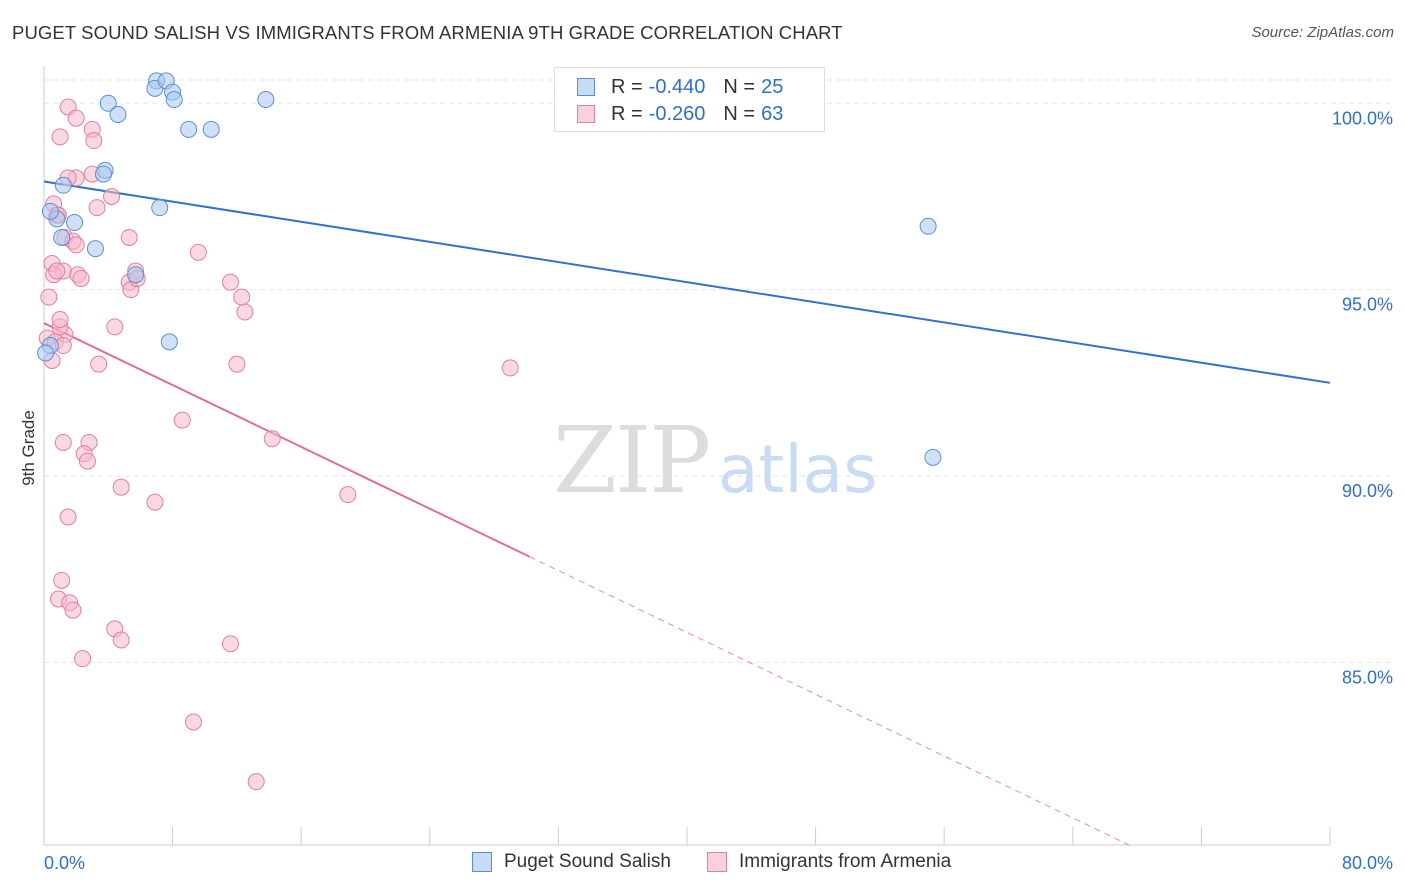  Describe the element at coordinates (677, 86) in the screenshot. I see `r-value: -0.440` at that location.